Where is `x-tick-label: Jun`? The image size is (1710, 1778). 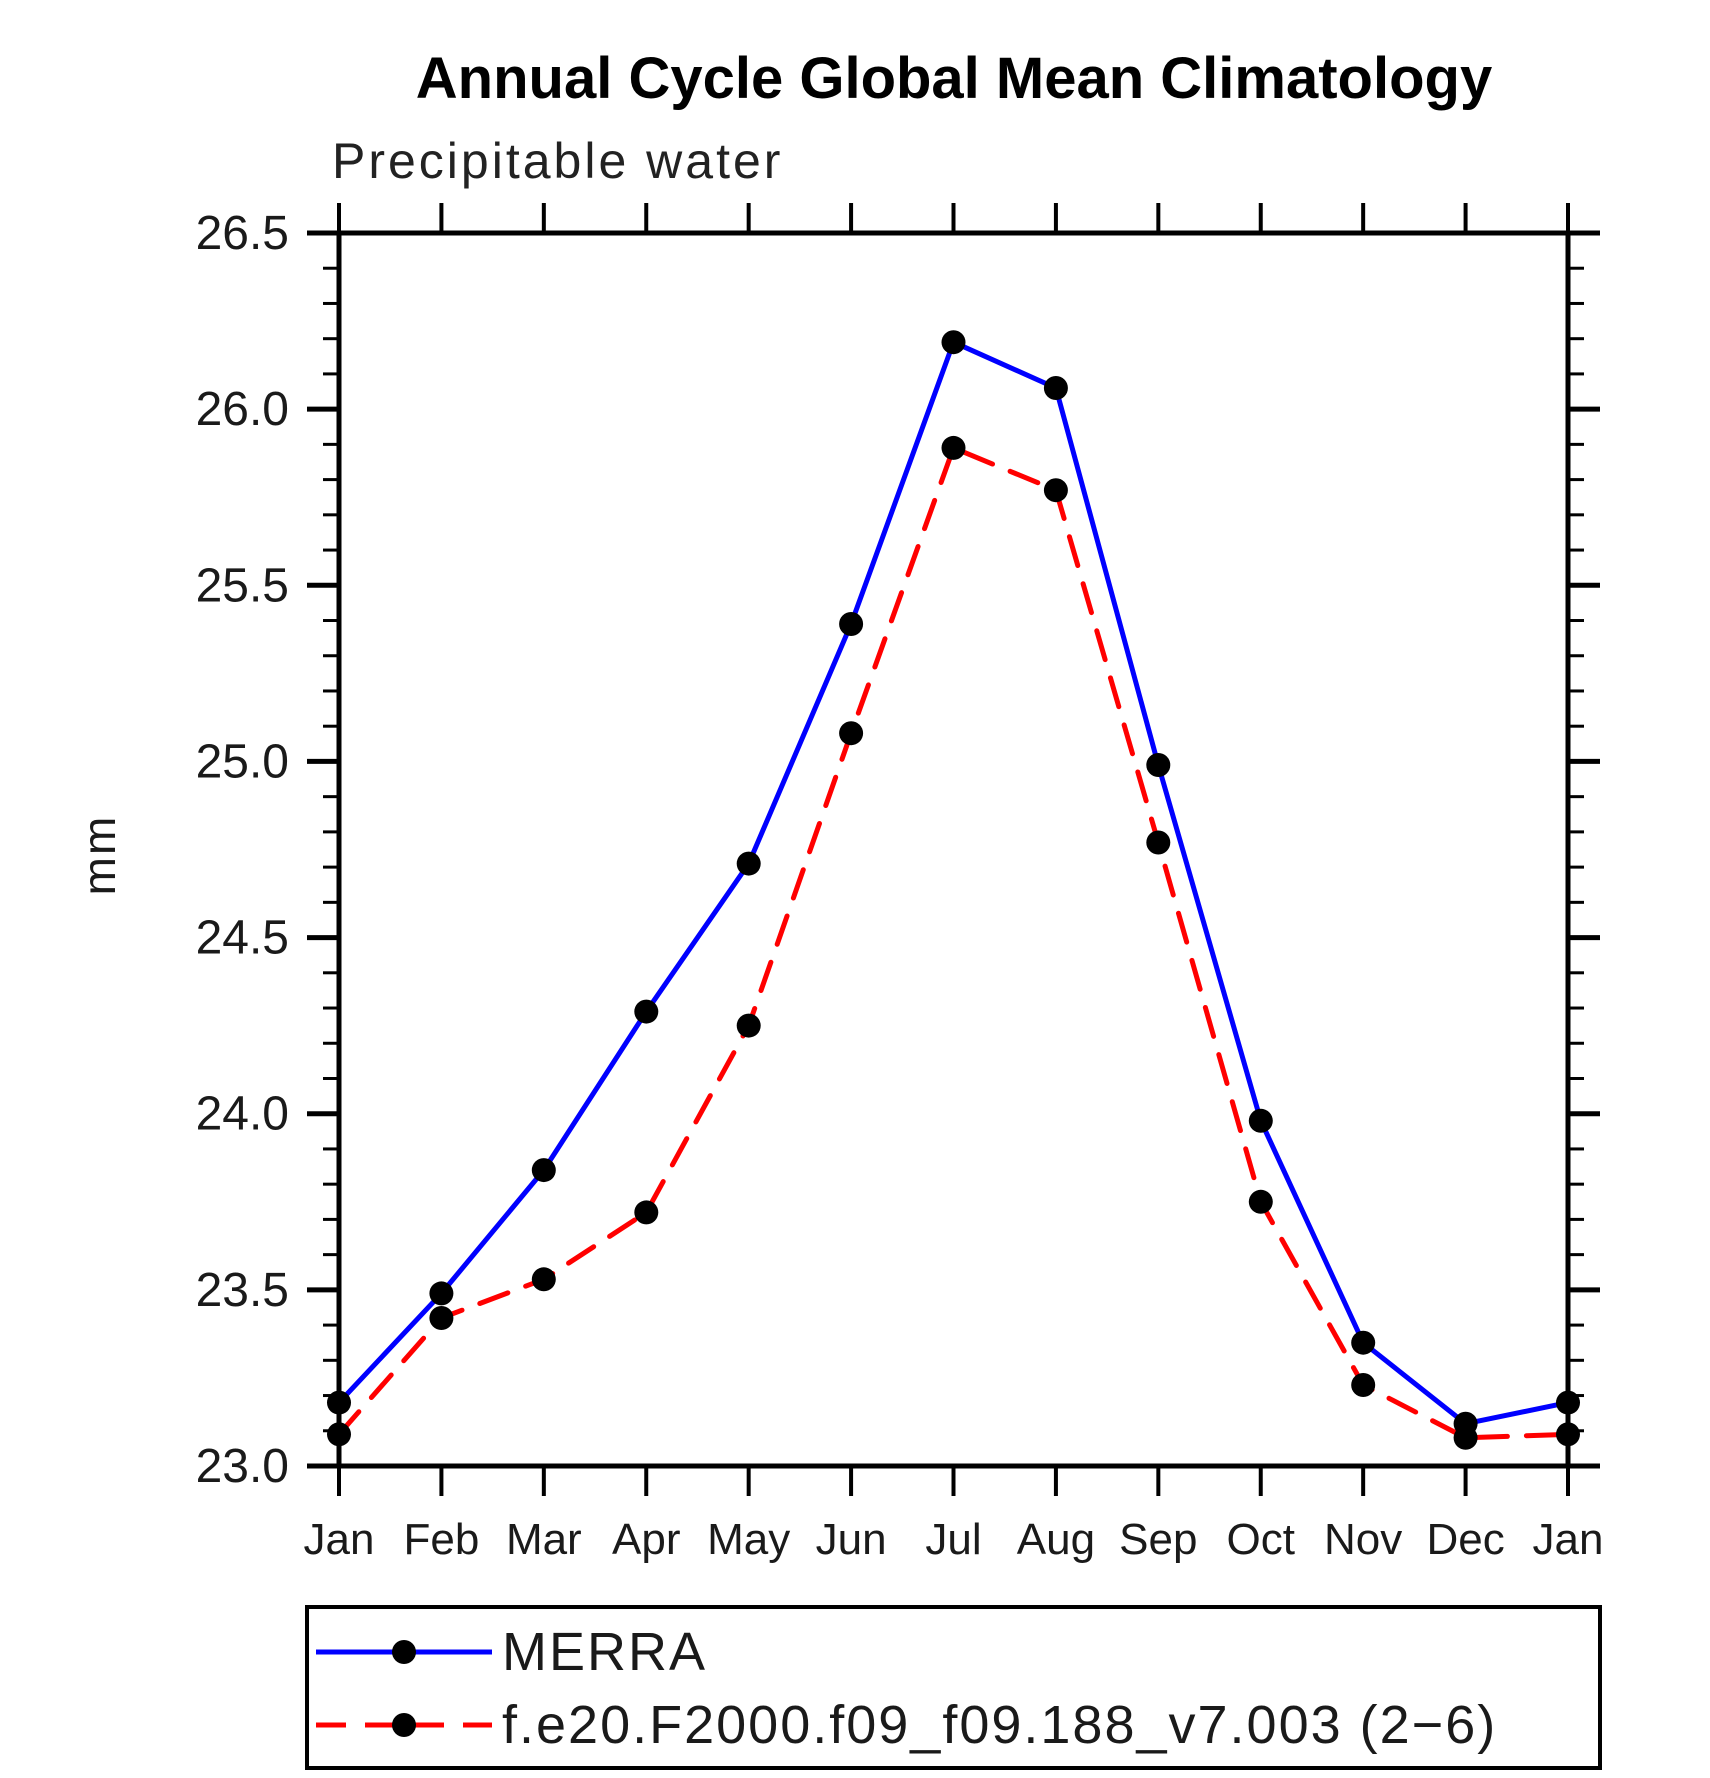
x-tick-label: Jun is located at coordinates (851, 1539).